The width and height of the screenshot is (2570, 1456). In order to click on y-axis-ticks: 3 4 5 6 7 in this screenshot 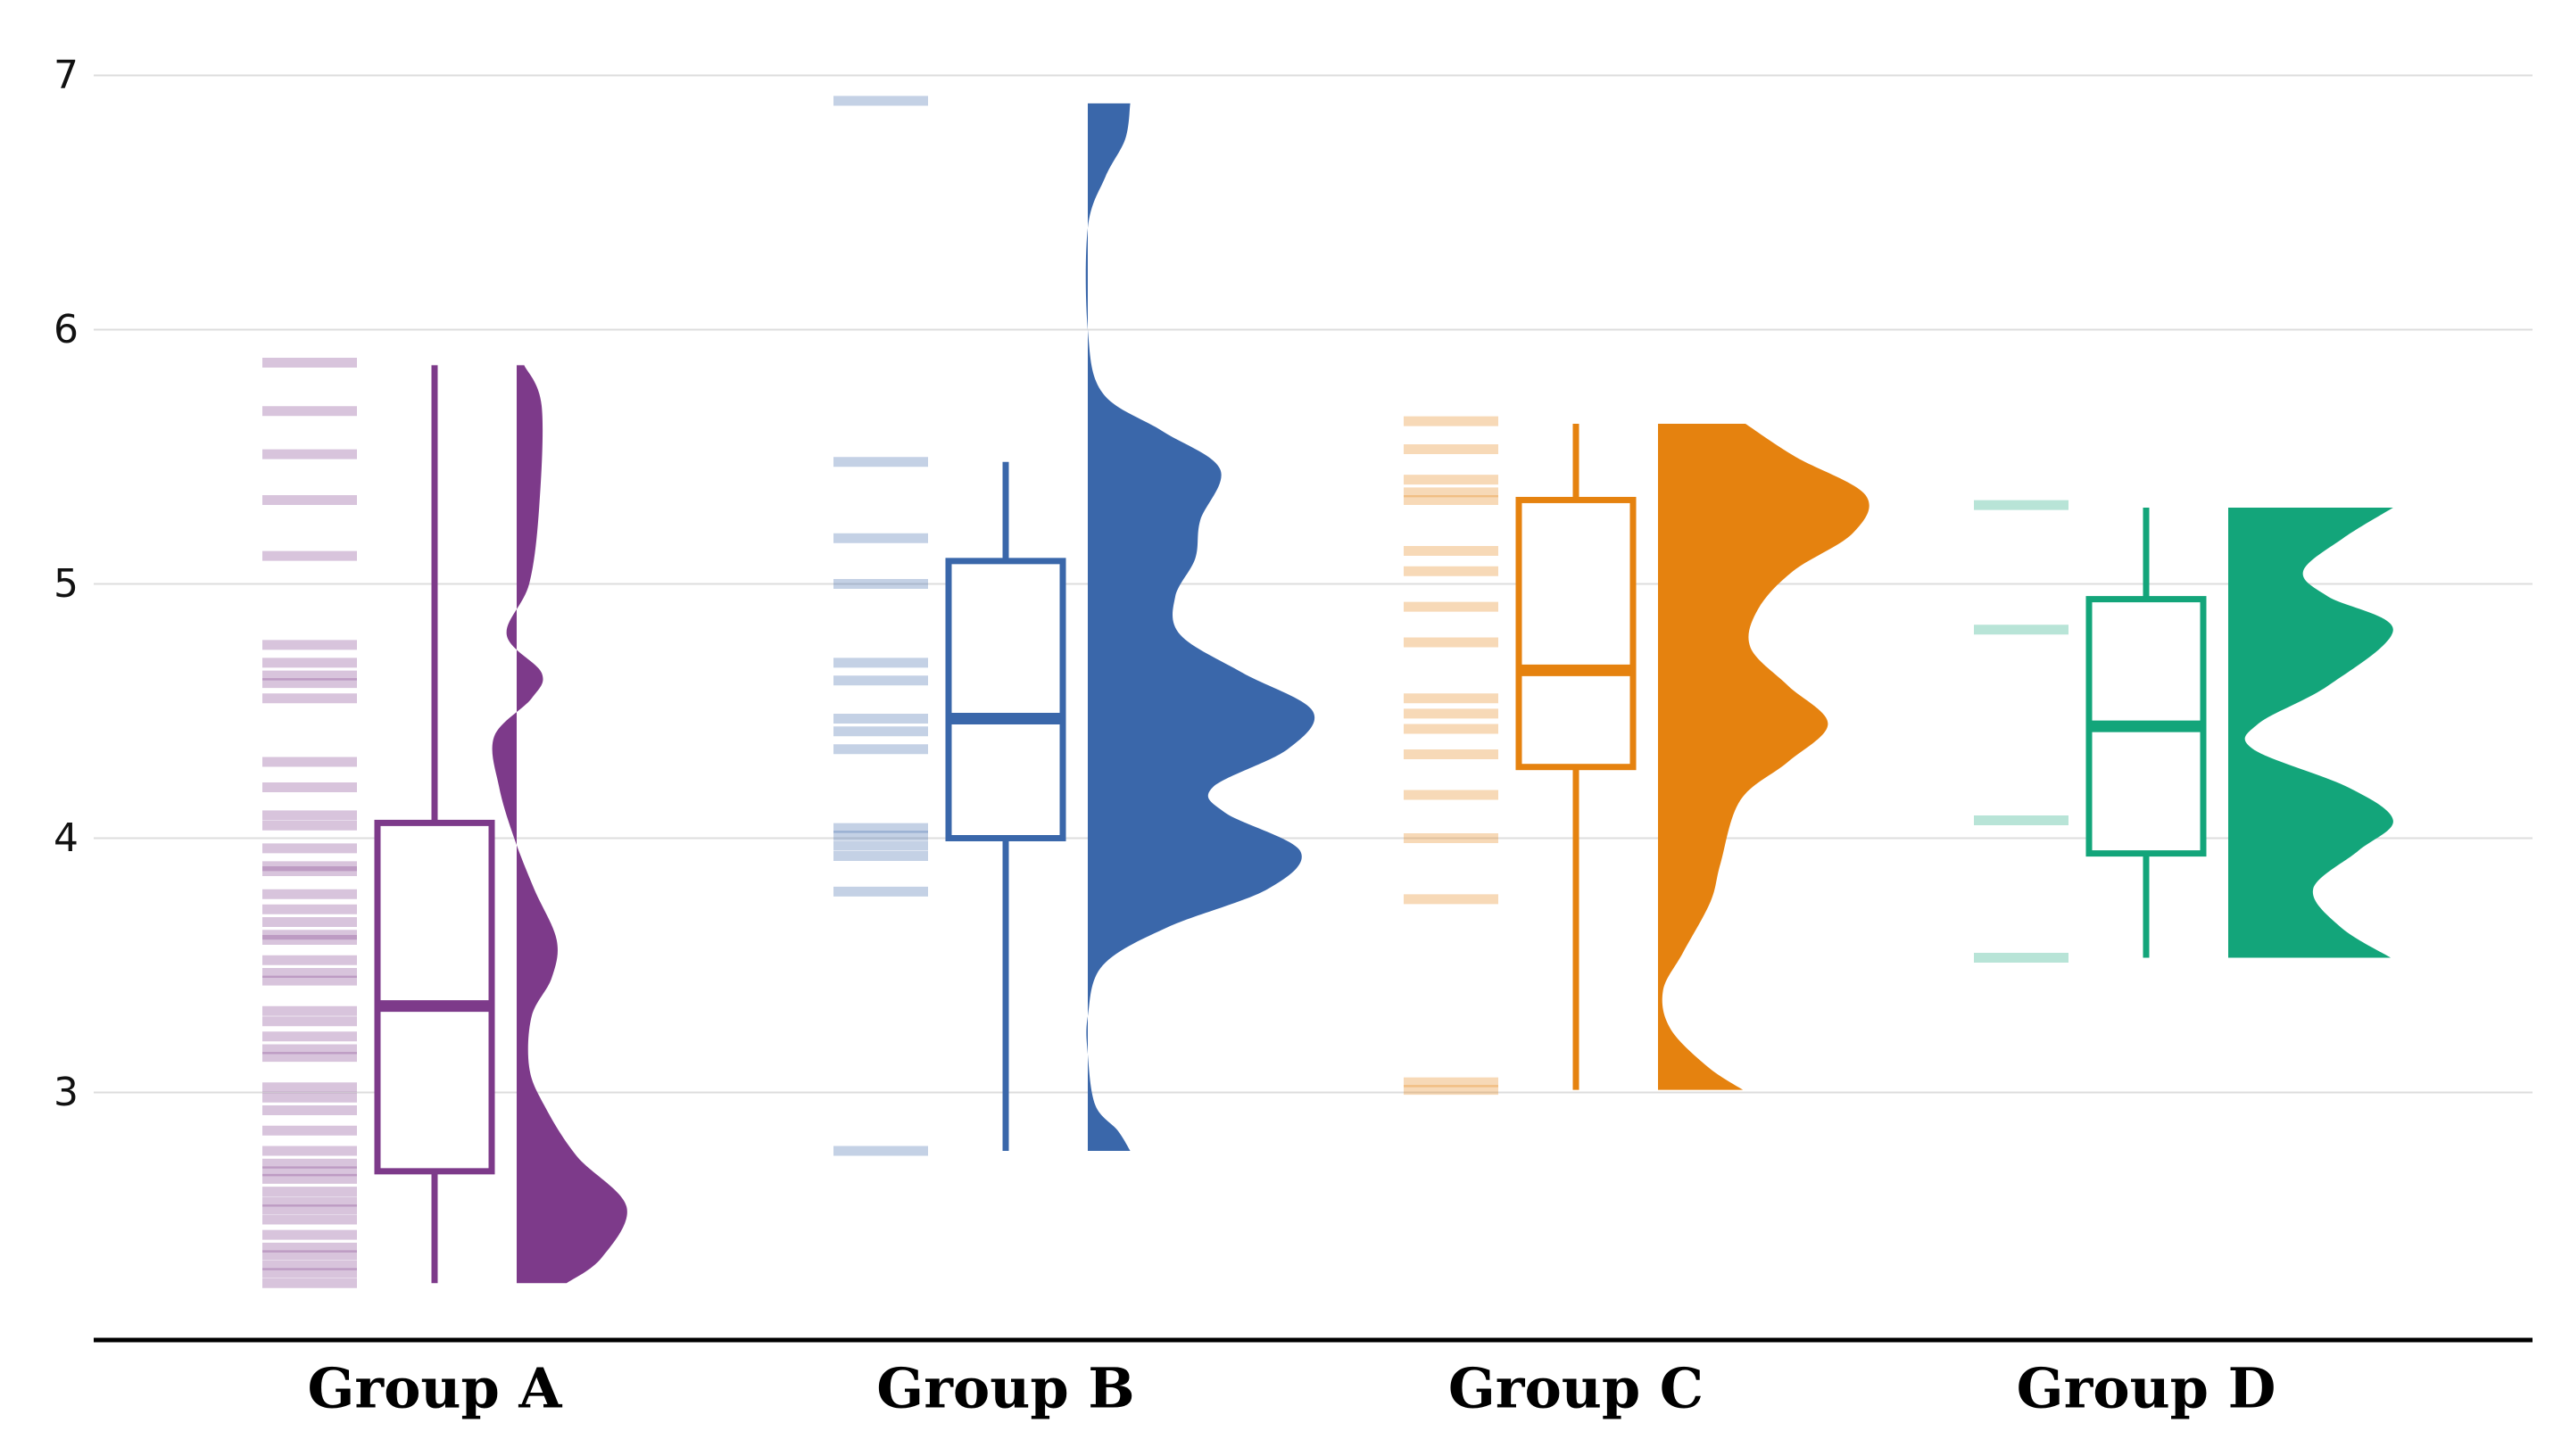, I will do `click(67, 584)`.